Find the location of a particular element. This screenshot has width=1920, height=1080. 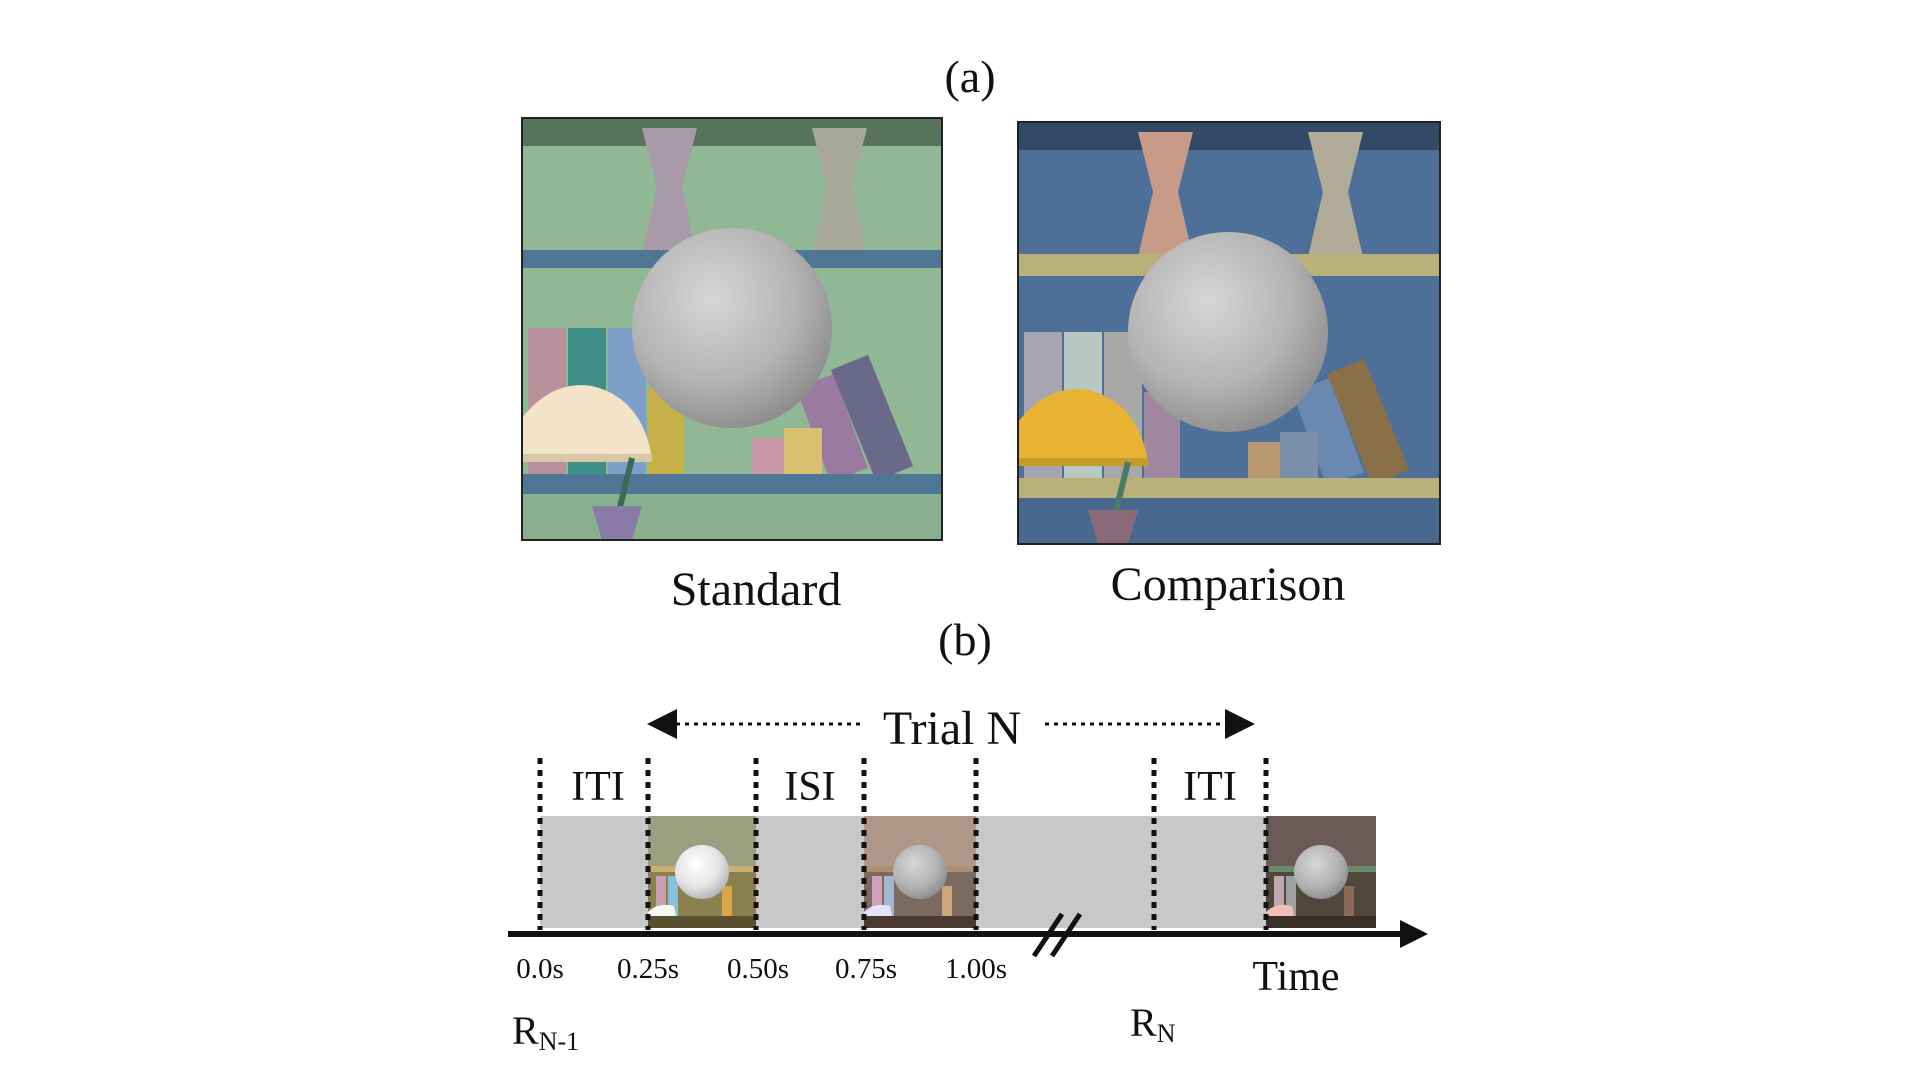

trial-label: Trial N is located at coordinates (952, 728).